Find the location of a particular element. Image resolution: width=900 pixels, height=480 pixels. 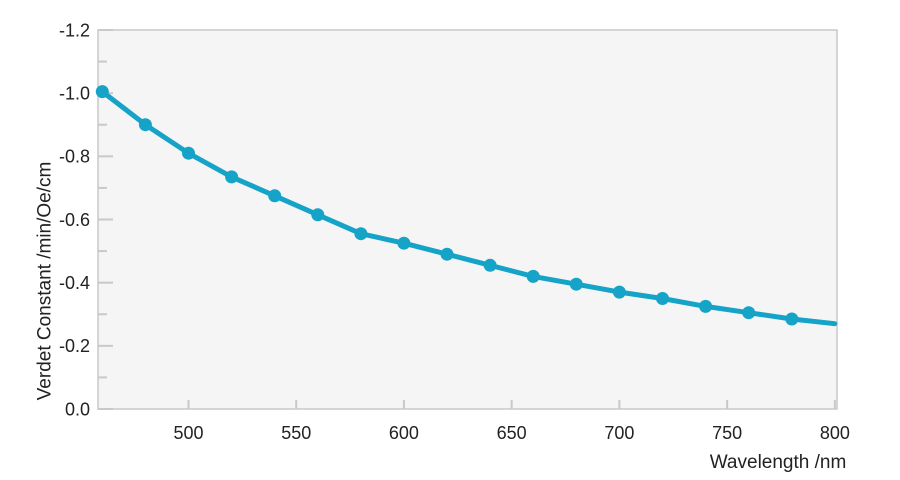

x-tick-label: 750 is located at coordinates (727, 433).